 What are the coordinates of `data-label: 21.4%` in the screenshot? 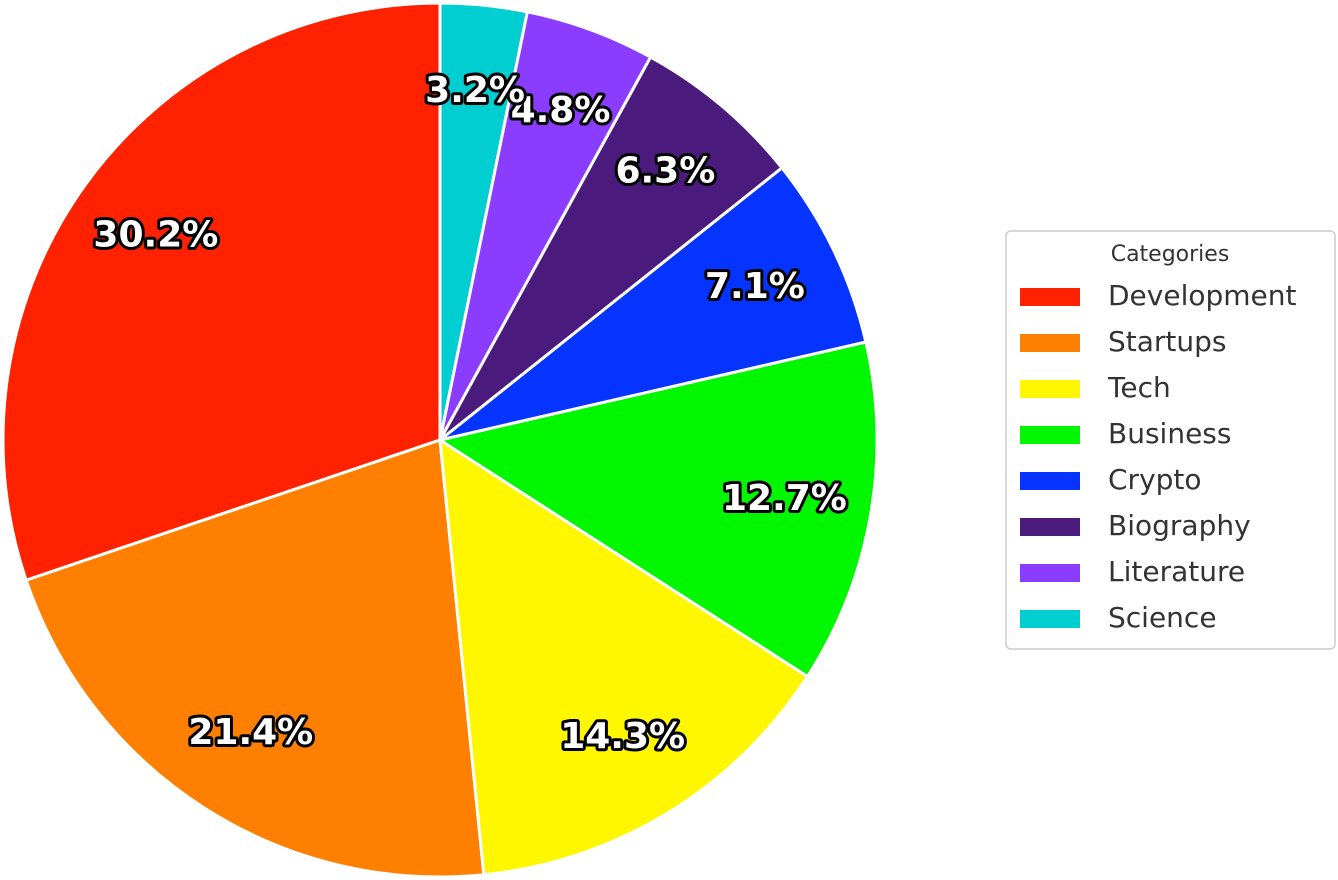 It's located at (250, 732).